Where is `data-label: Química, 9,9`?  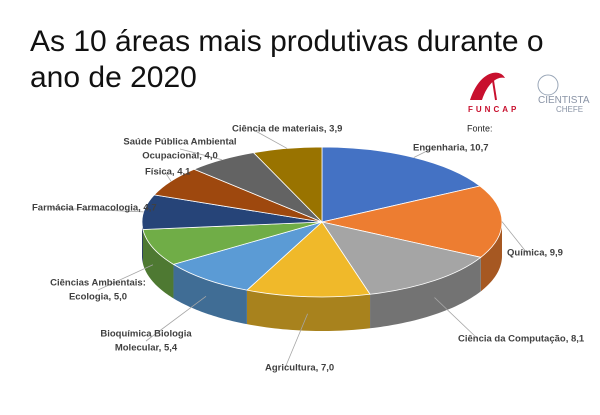
data-label: Química, 9,9 is located at coordinates (535, 253).